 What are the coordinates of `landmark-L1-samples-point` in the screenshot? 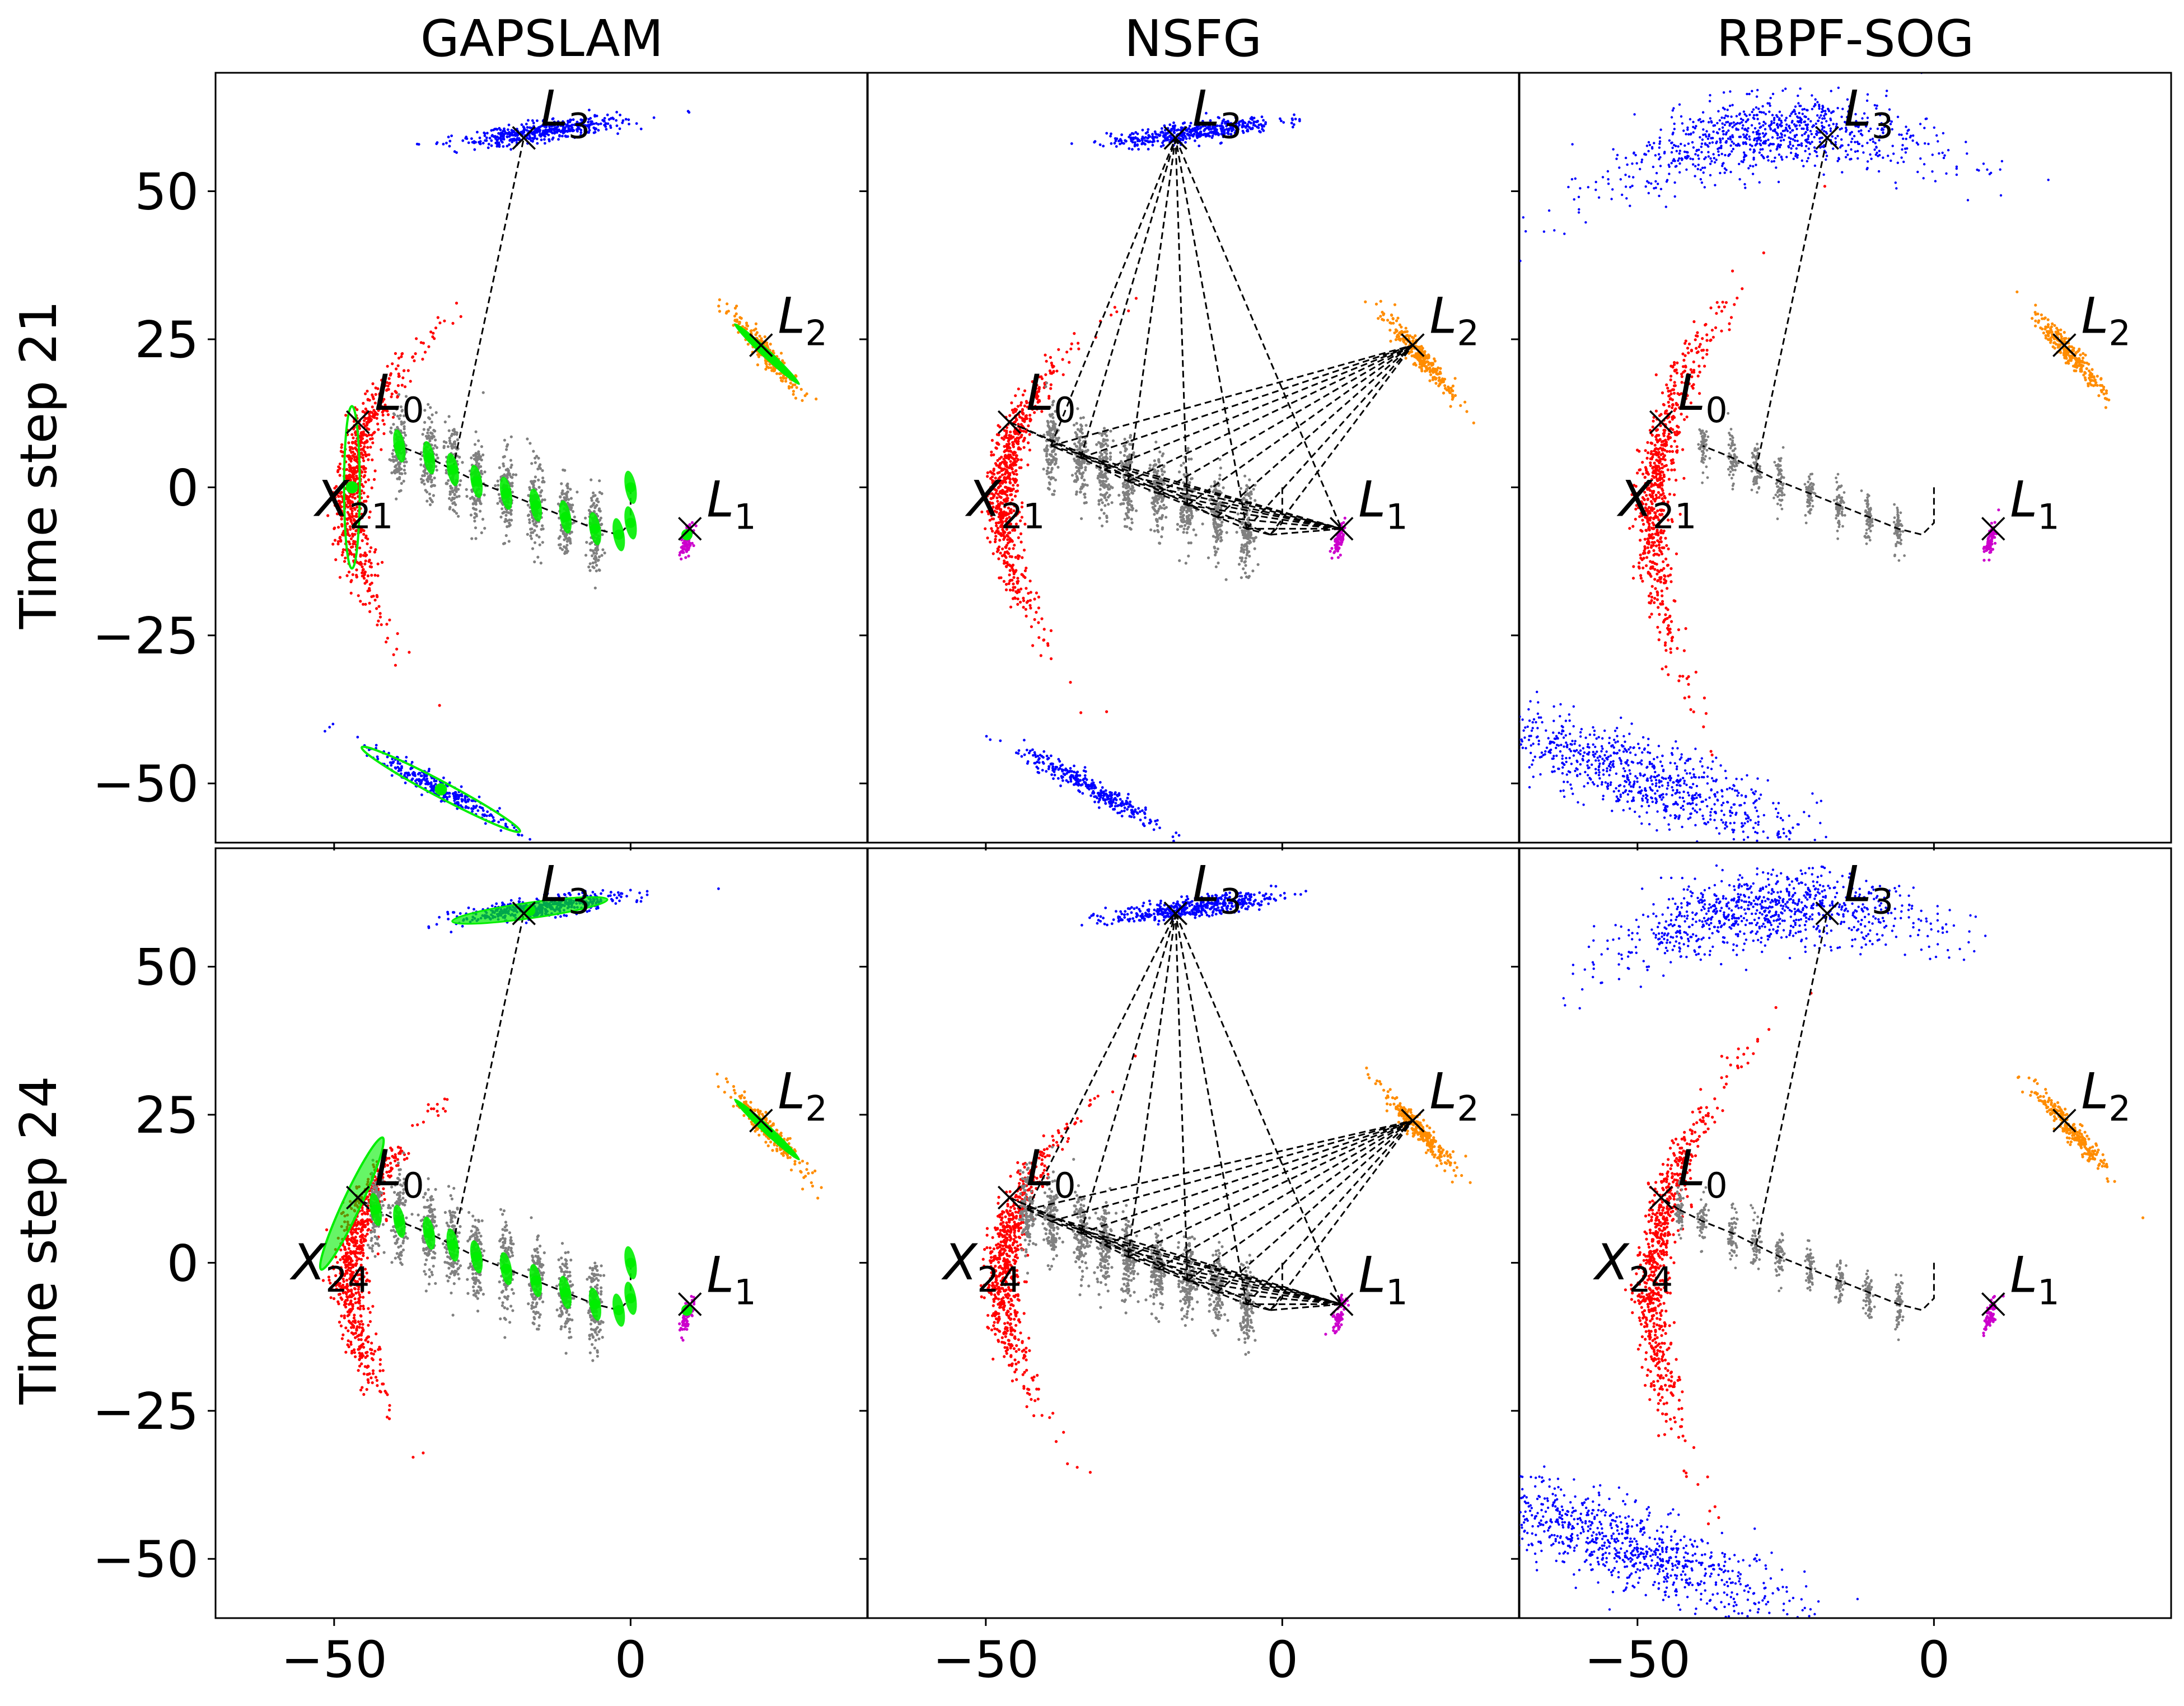 It's located at (1336, 538).